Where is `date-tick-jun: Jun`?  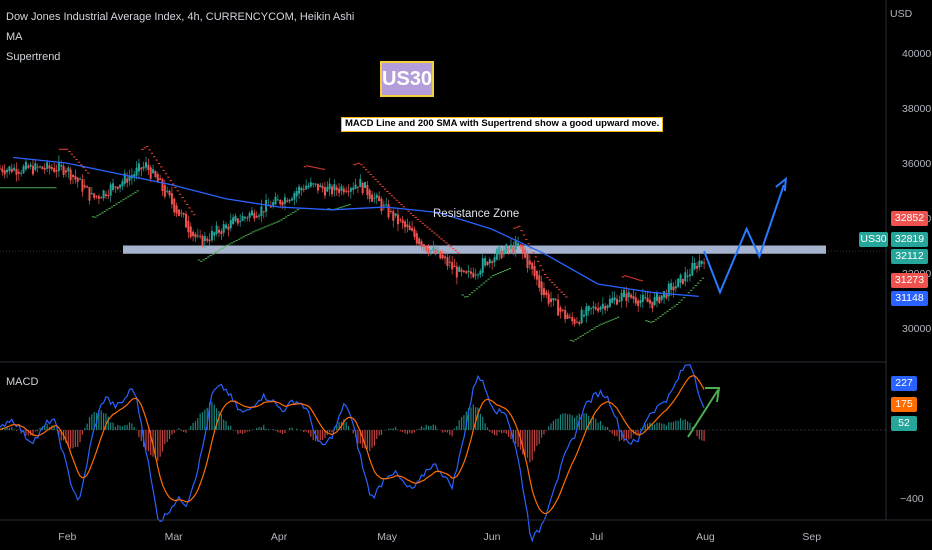 date-tick-jun: Jun is located at coordinates (492, 537).